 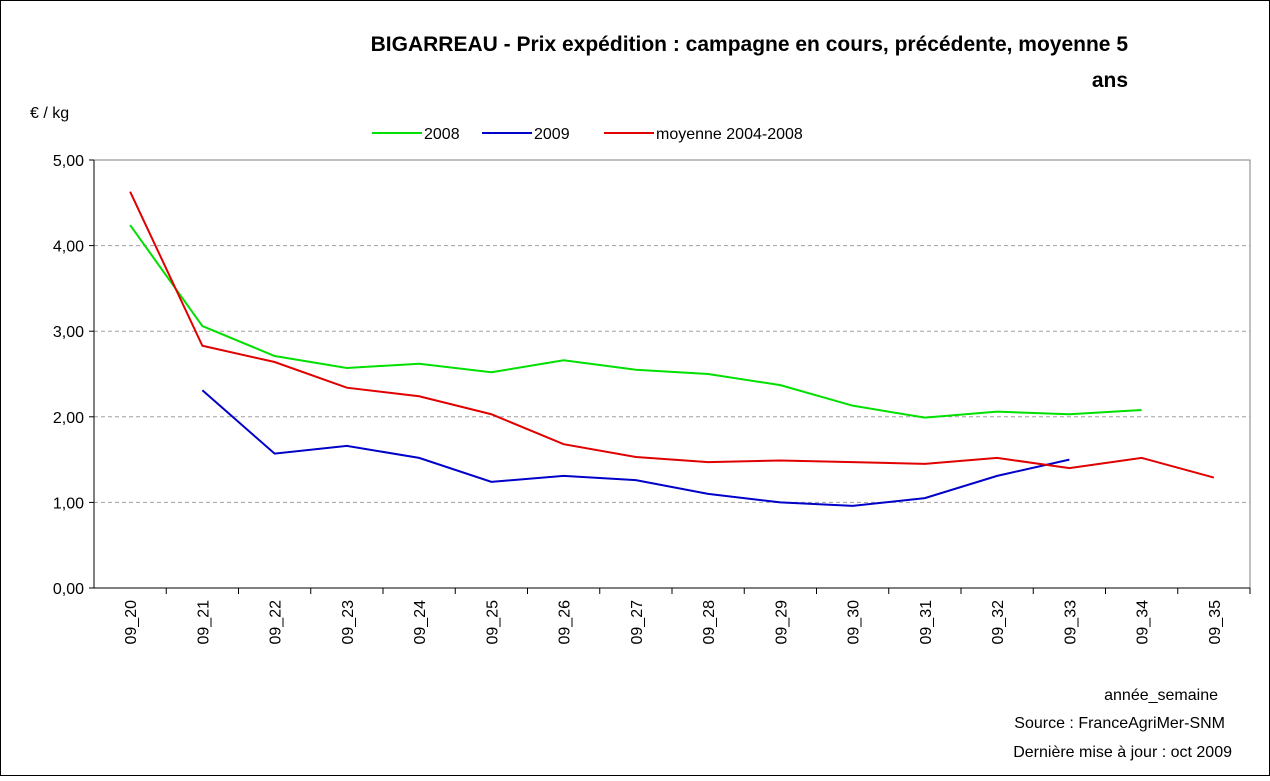 What do you see at coordinates (1122, 752) in the screenshot?
I see `update-note: Dernière mise à jour : oct 2009` at bounding box center [1122, 752].